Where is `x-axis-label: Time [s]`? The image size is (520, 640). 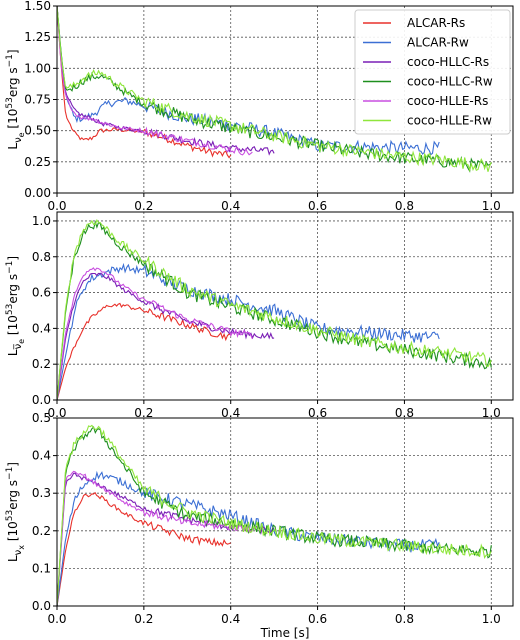 x-axis-label: Time [s] is located at coordinates (285, 633).